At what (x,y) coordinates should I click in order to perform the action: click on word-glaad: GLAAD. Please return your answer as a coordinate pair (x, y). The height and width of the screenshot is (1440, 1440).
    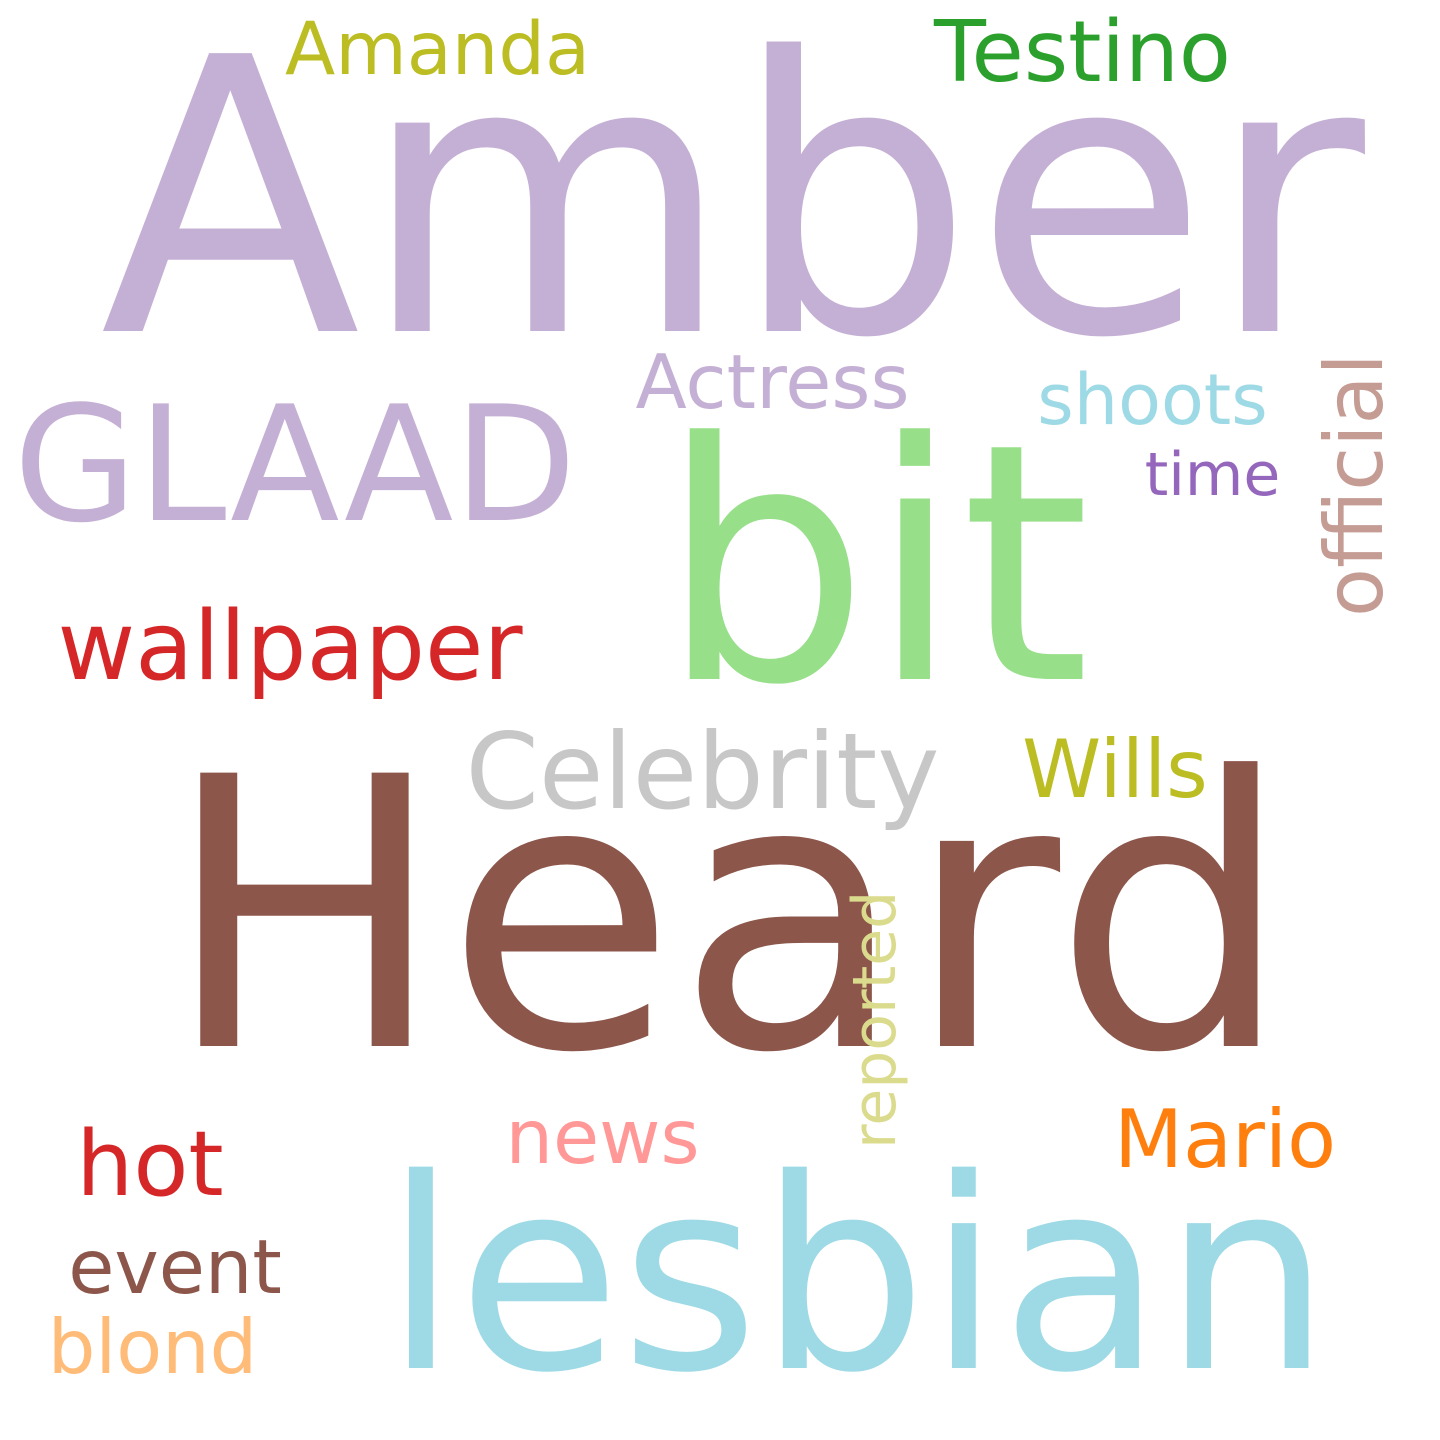
    Looking at the image, I should click on (295, 464).